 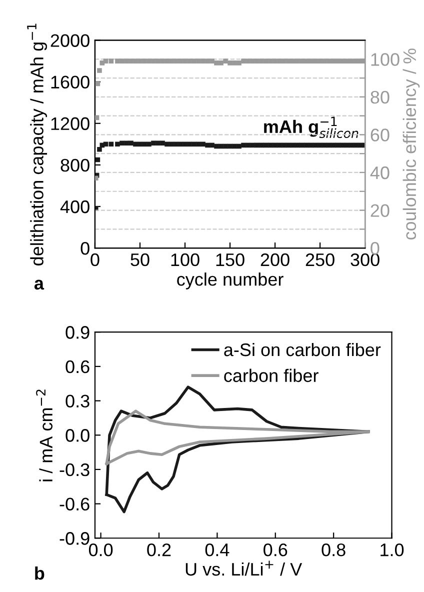 What do you see at coordinates (39, 573) in the screenshot?
I see `text: b` at bounding box center [39, 573].